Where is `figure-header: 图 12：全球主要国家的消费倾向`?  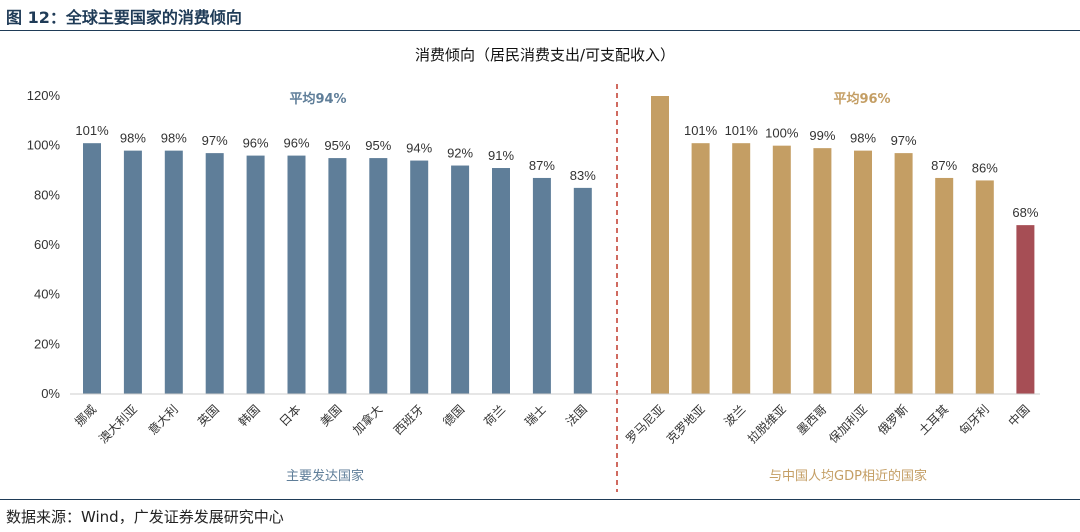 figure-header: 图 12：全球主要国家的消费倾向 is located at coordinates (540, 16).